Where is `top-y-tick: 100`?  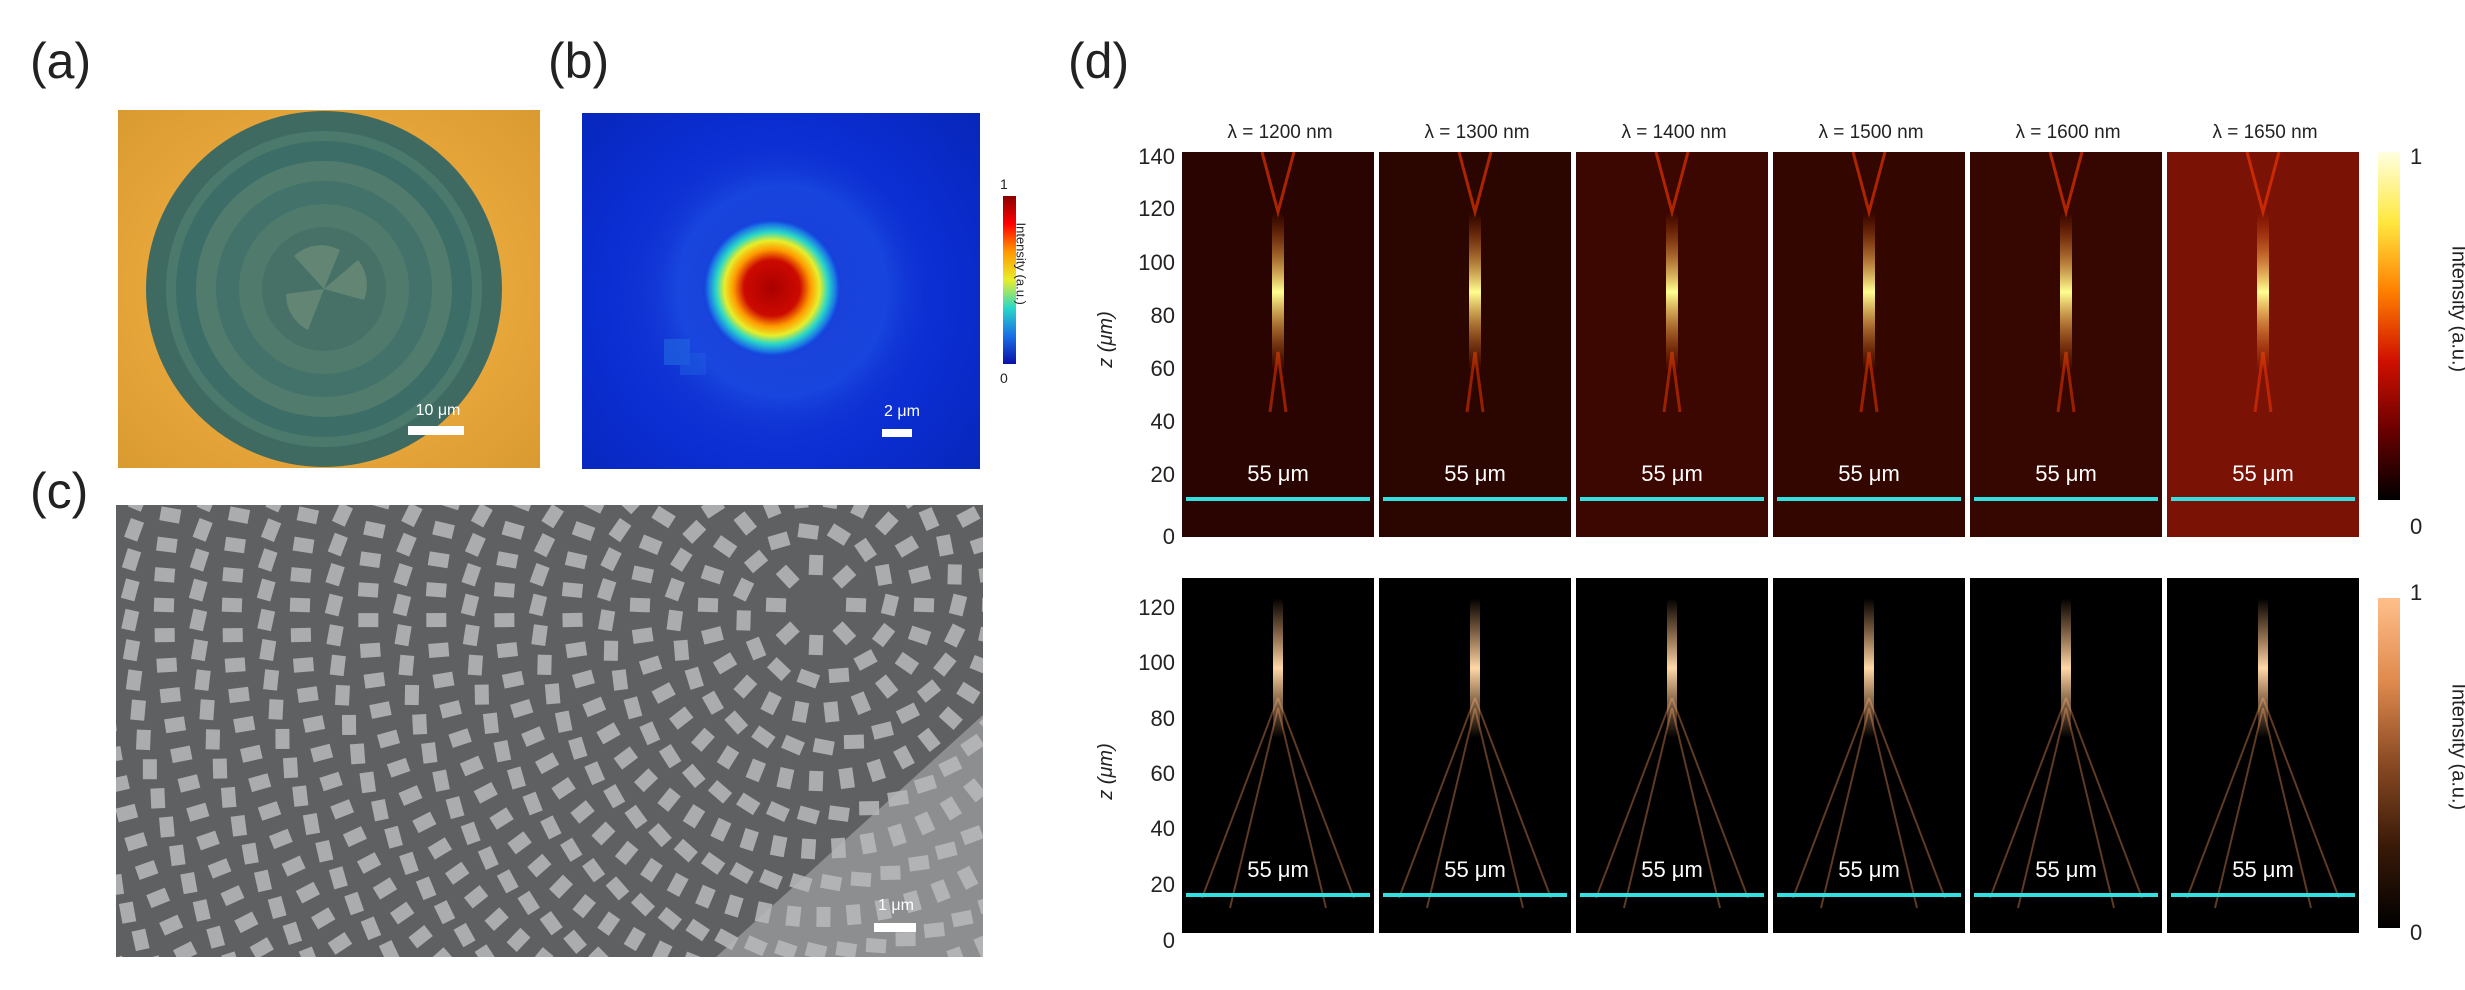
top-y-tick: 100 is located at coordinates (1156, 262).